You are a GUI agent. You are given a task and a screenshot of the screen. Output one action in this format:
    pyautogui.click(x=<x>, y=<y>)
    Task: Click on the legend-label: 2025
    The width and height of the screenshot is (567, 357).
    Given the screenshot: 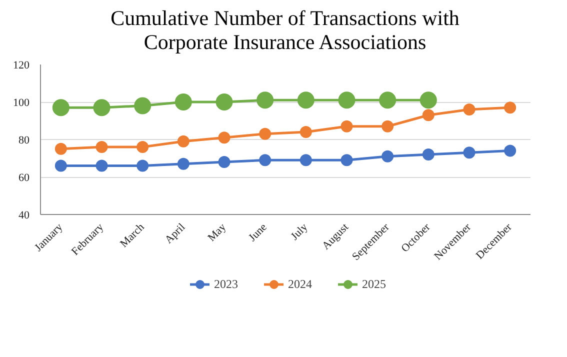 What is the action you would take?
    pyautogui.click(x=374, y=284)
    